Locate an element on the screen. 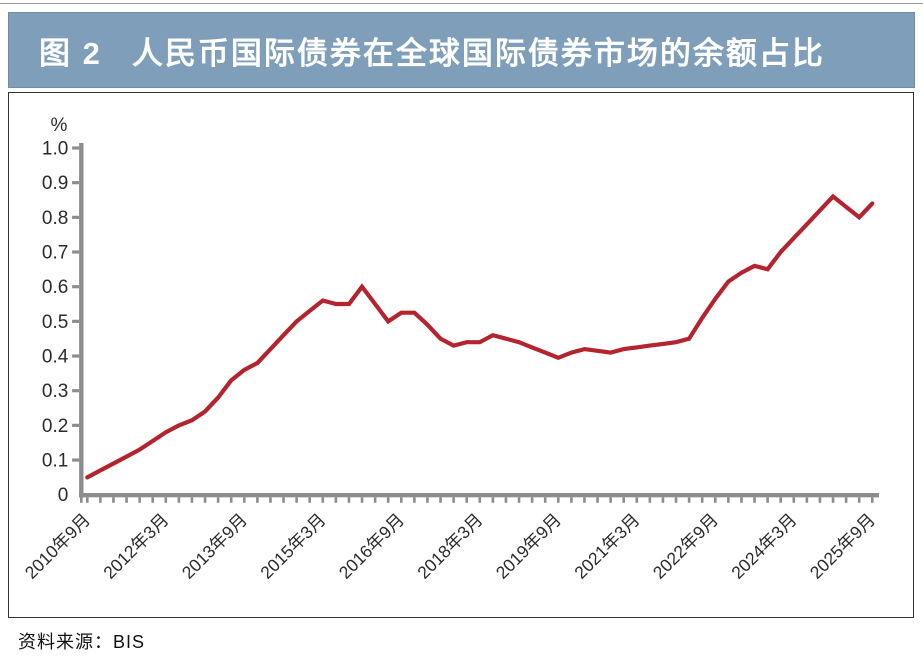 This screenshot has width=923, height=659. y-tick-label: 0.3 is located at coordinates (55, 391).